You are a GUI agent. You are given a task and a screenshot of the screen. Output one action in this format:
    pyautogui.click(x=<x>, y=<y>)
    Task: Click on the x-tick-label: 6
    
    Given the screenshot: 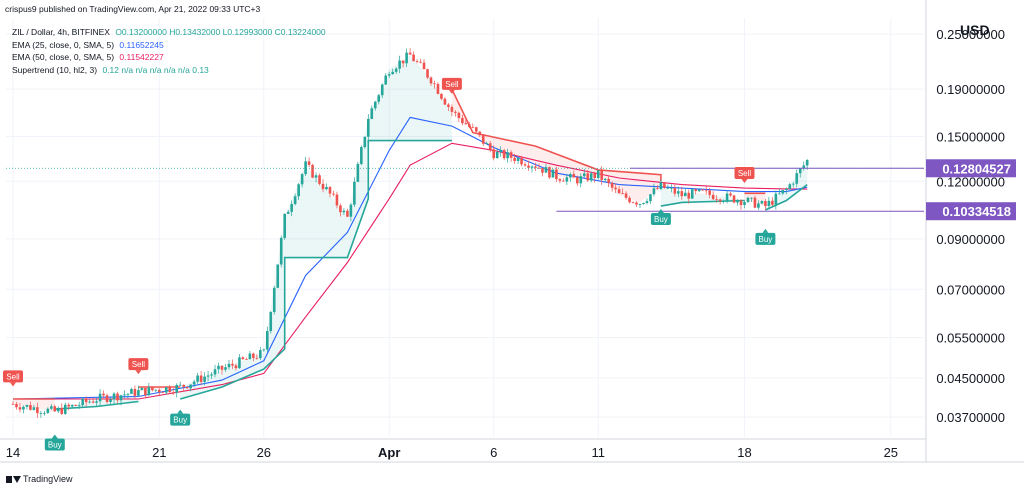 What is the action you would take?
    pyautogui.click(x=493, y=452)
    